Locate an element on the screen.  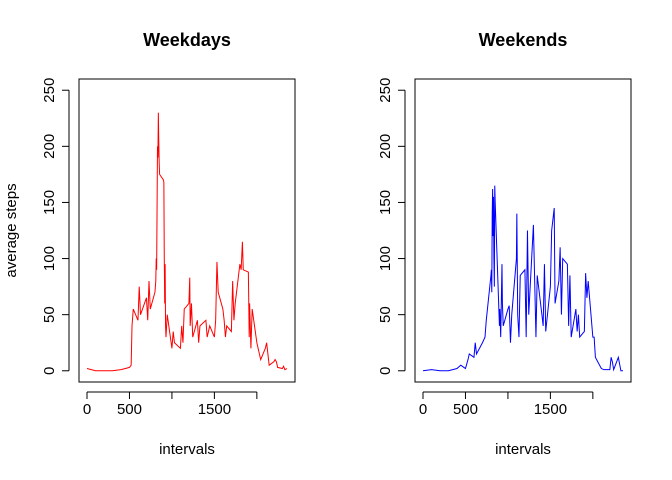
data-line is located at coordinates (522, 278).